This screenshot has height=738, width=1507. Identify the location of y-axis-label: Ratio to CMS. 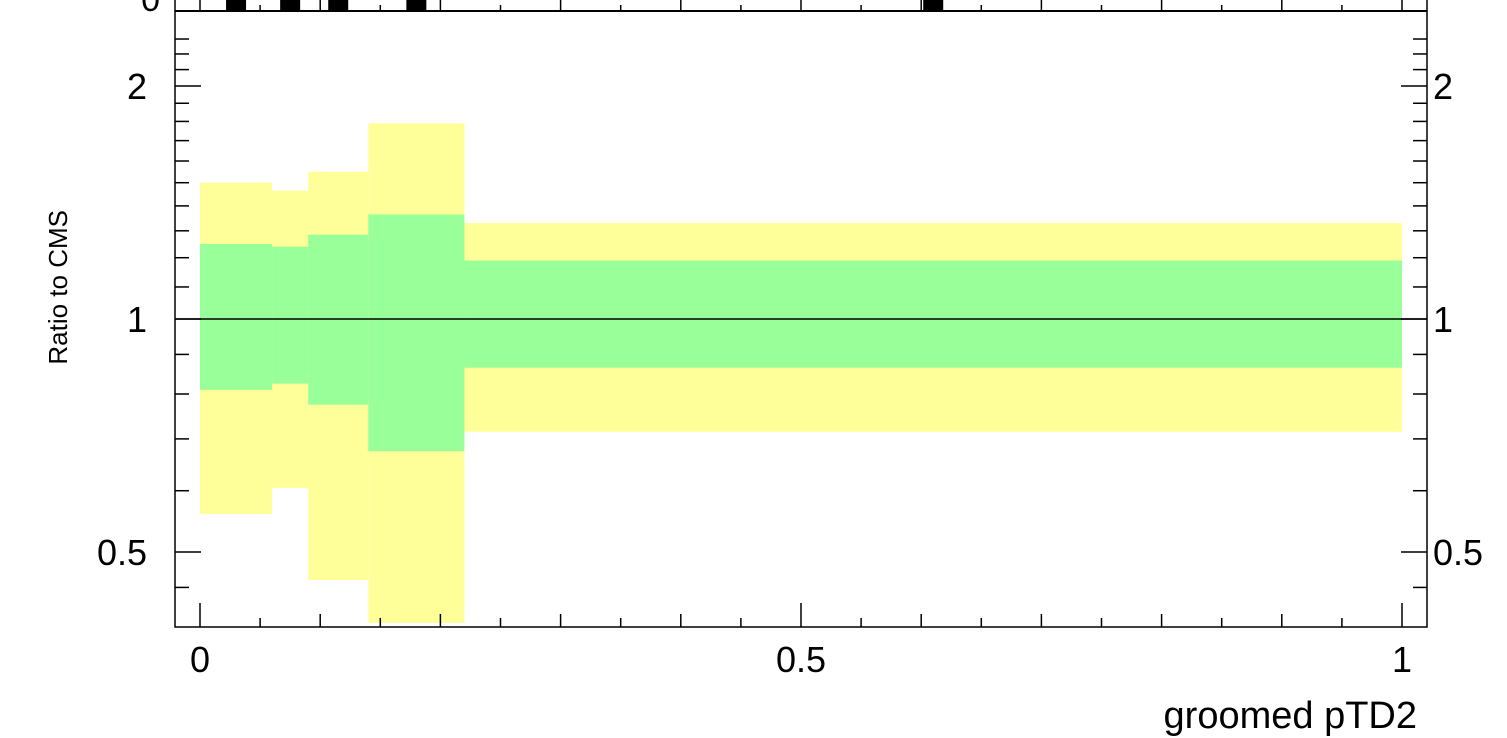
(58, 287).